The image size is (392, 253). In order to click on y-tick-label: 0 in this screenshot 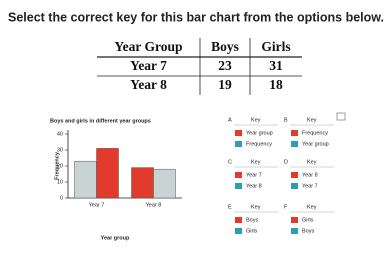, I will do `click(61, 198)`.